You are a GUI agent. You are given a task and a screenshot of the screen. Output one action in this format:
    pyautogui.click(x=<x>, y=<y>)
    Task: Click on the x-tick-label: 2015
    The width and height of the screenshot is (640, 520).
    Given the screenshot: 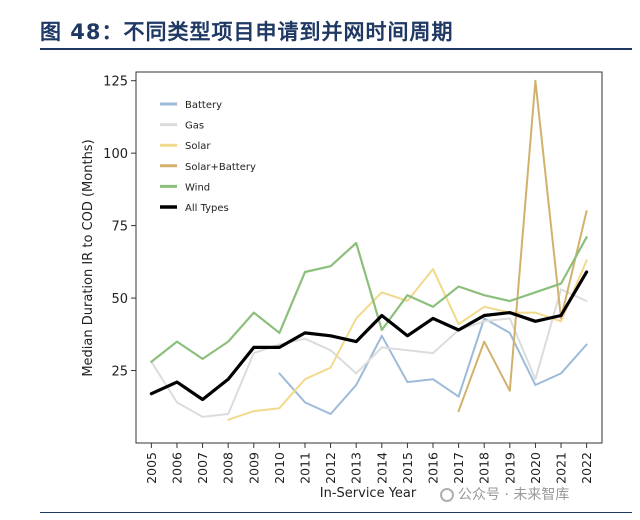 What is the action you would take?
    pyautogui.click(x=407, y=468)
    